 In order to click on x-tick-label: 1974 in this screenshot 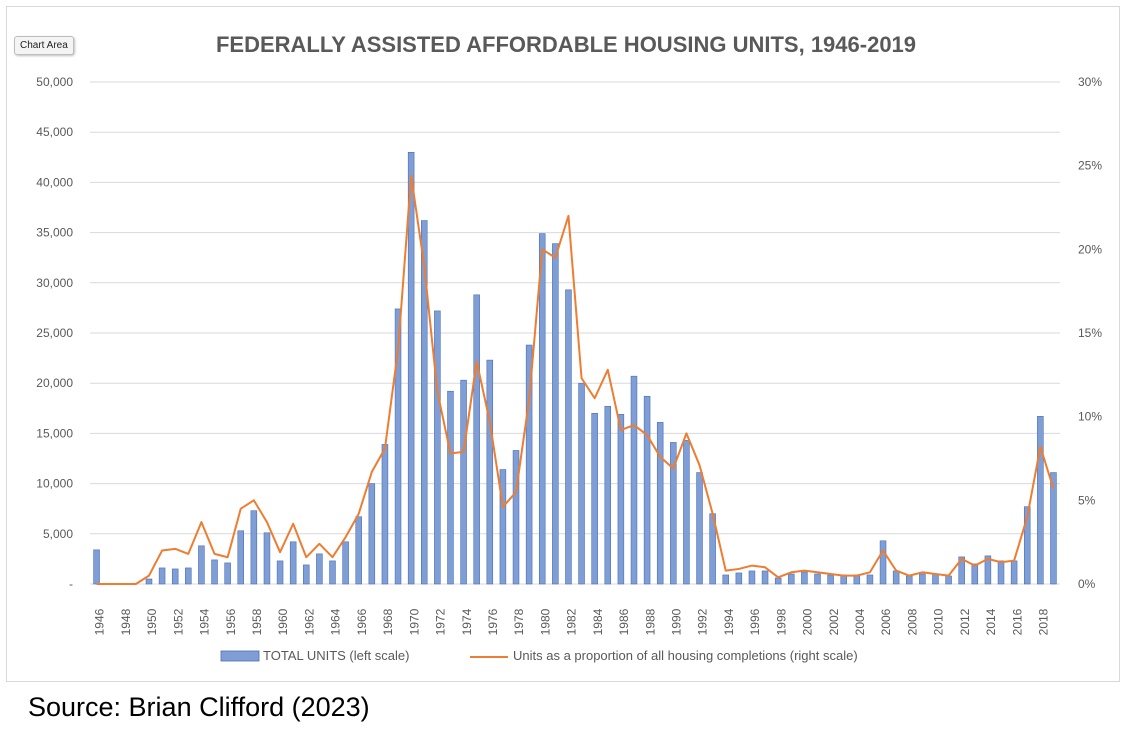, I will do `click(467, 621)`.